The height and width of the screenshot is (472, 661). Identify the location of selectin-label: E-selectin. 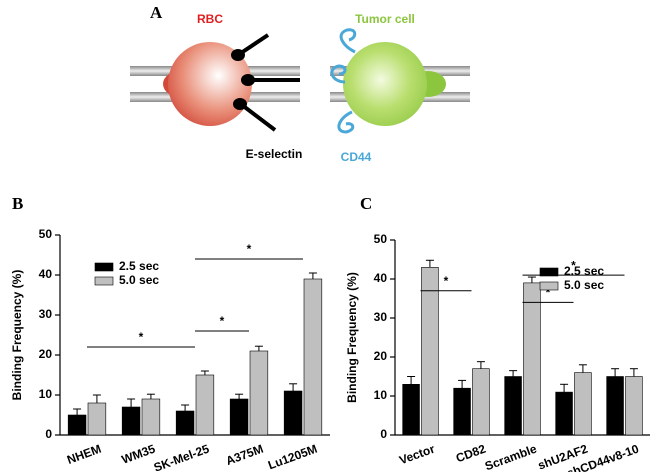
(274, 154).